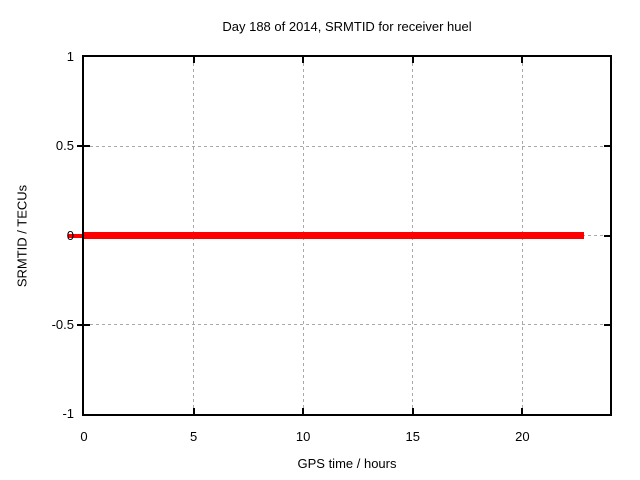 The image size is (640, 480). What do you see at coordinates (334, 235) in the screenshot?
I see `data-line-srmtid` at bounding box center [334, 235].